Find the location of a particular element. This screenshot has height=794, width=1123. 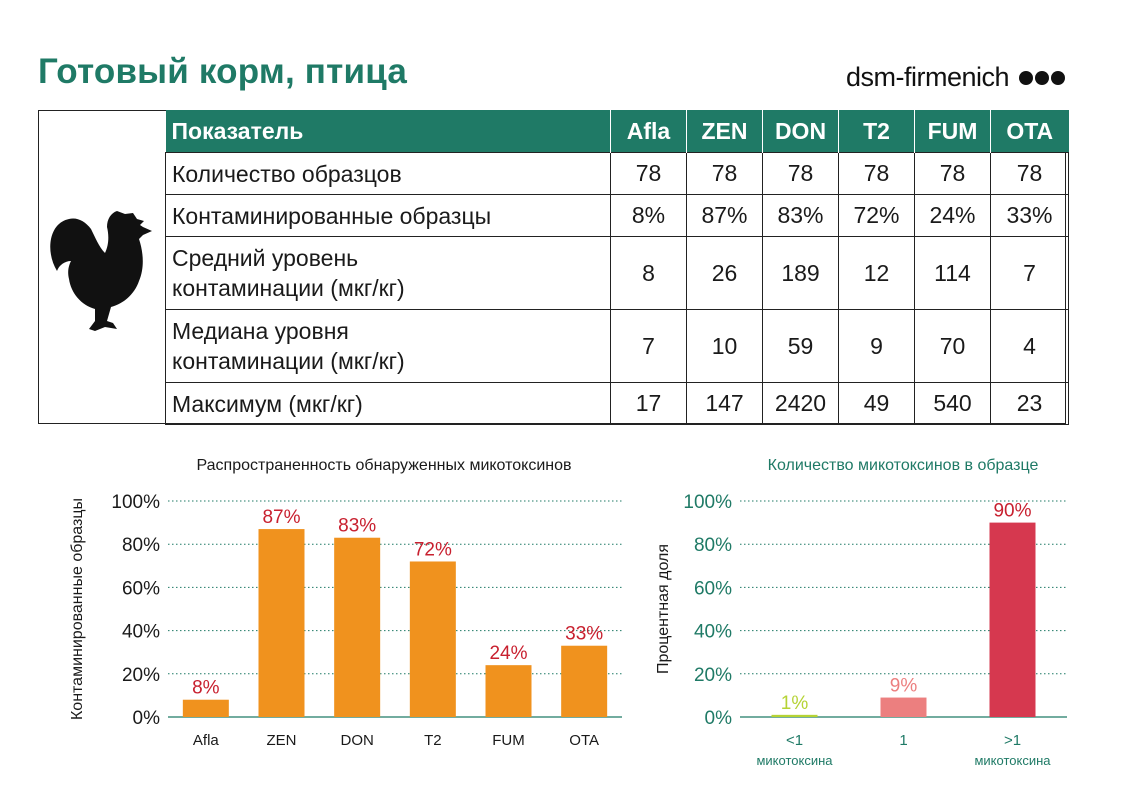

table-cell: 540 is located at coordinates (952, 403).